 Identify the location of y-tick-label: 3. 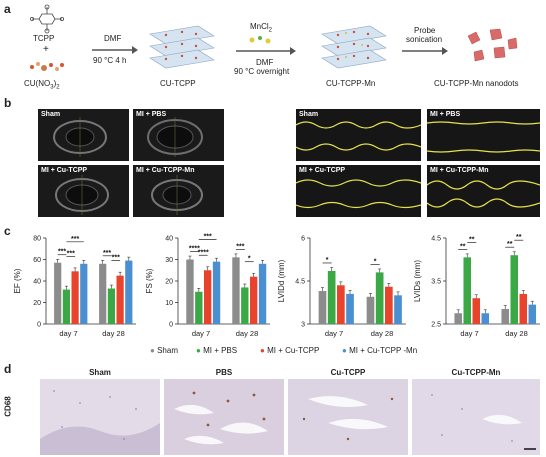
(303, 325).